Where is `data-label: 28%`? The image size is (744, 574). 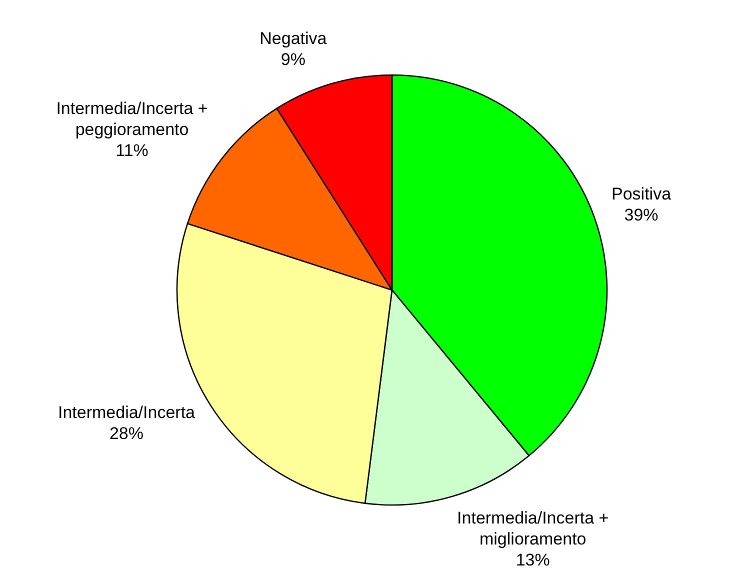
data-label: 28% is located at coordinates (126, 433).